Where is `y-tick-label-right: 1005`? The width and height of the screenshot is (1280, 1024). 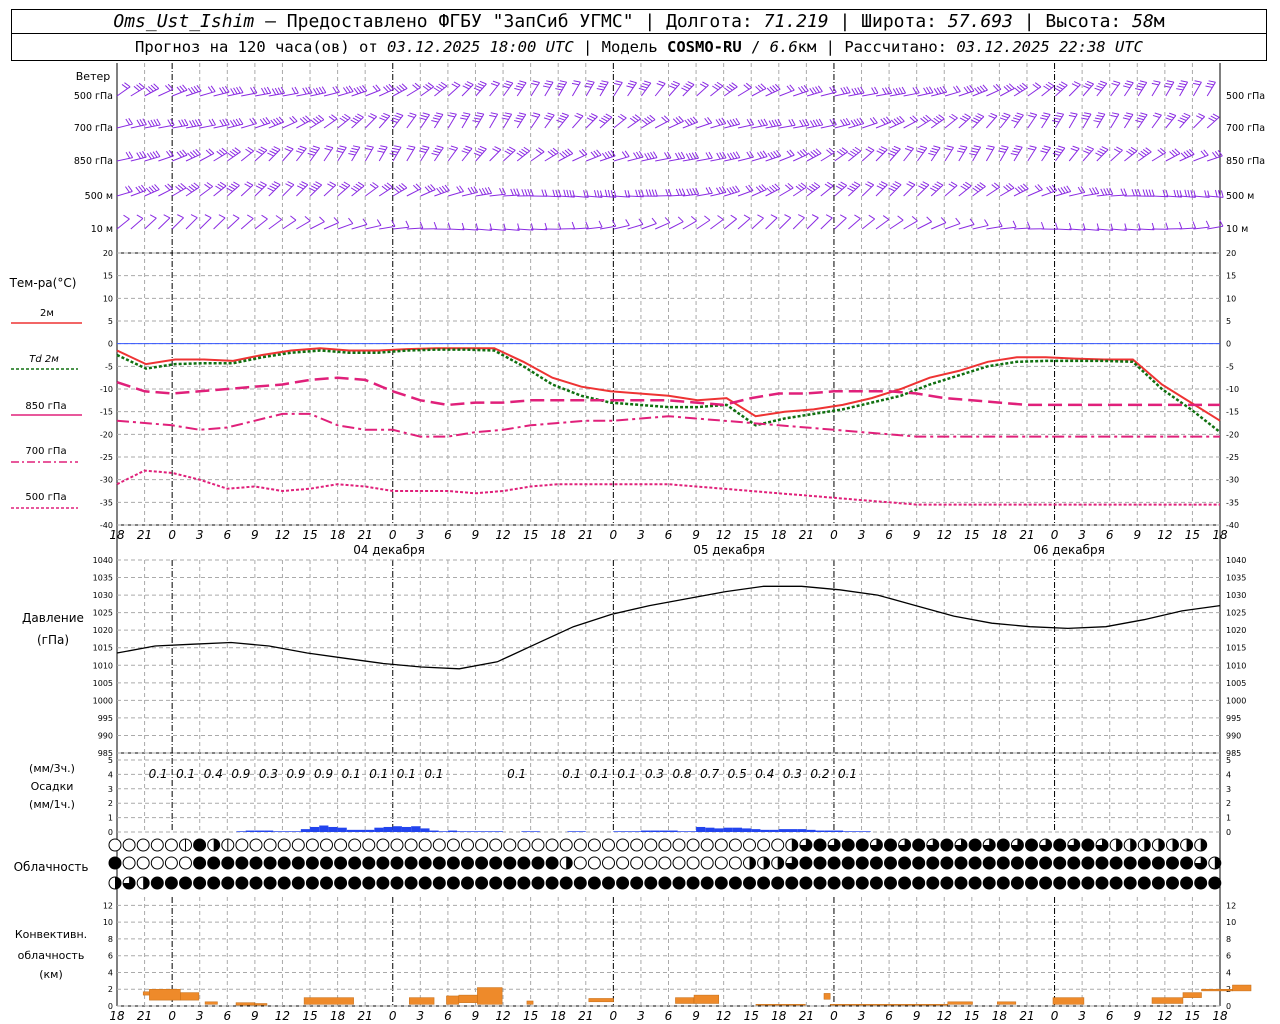
y-tick-label-right: 1005 is located at coordinates (1236, 683).